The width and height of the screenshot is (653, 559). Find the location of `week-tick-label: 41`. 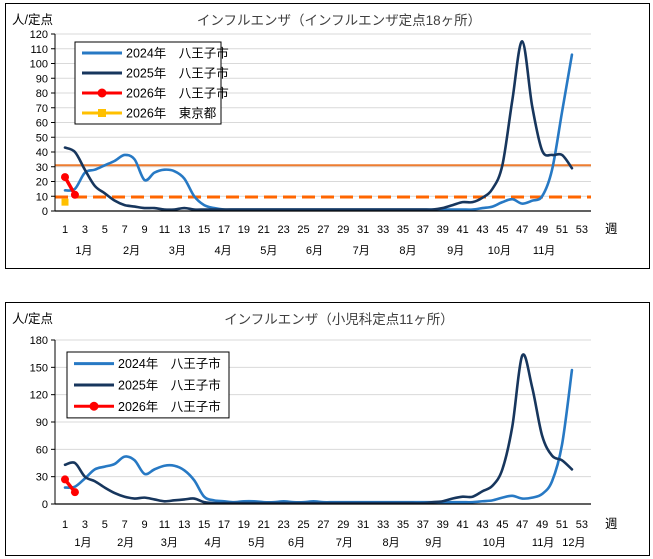

week-tick-label: 41 is located at coordinates (462, 525).